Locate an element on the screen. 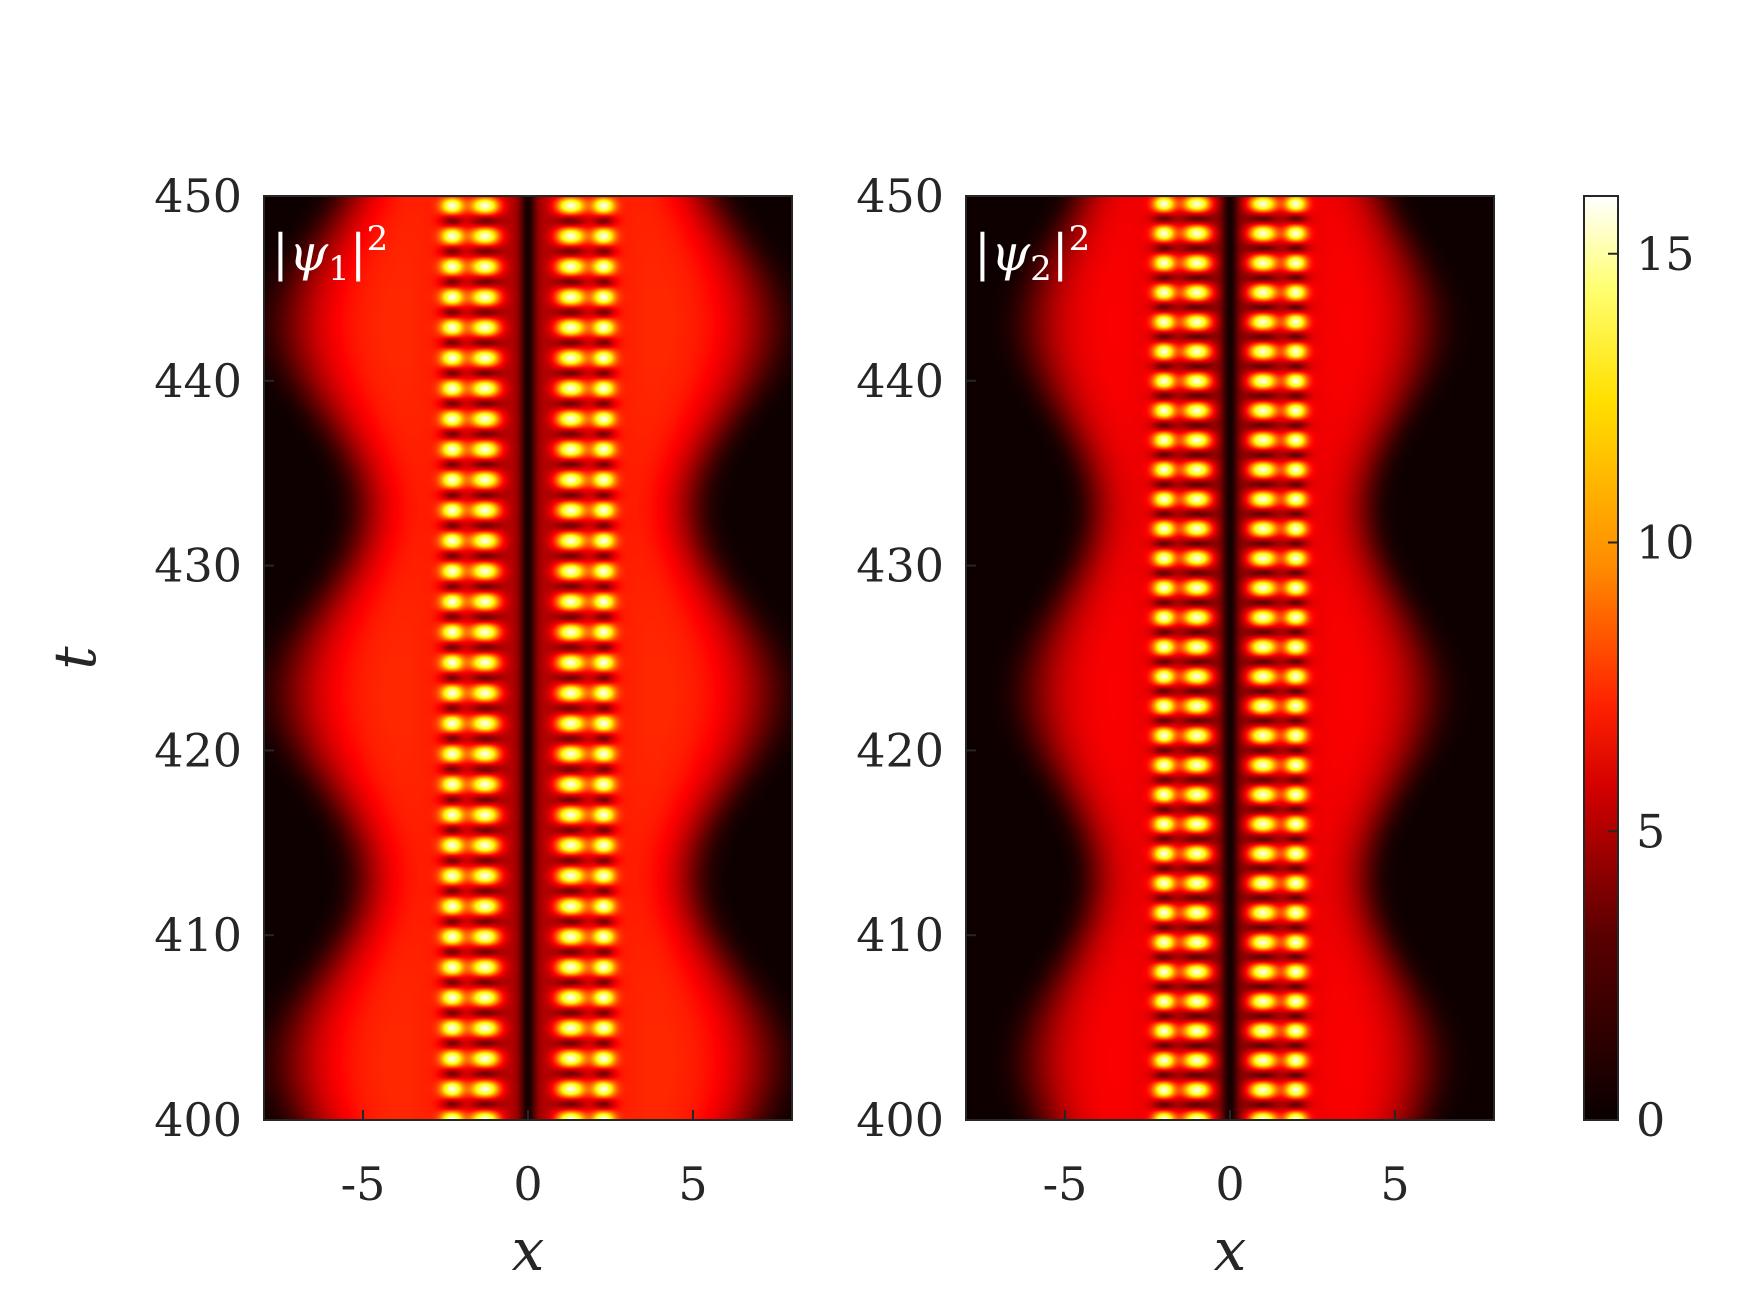 The height and width of the screenshot is (1313, 1750). colorbar: 0 5 10 15 is located at coordinates (1639, 671).